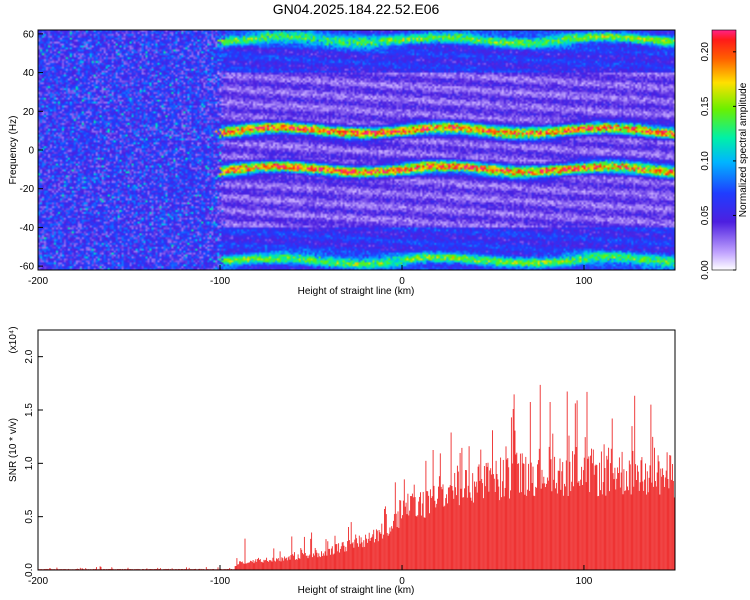  Describe the element at coordinates (402, 581) in the screenshot. I see `snr-x-tick-label: 0` at that location.